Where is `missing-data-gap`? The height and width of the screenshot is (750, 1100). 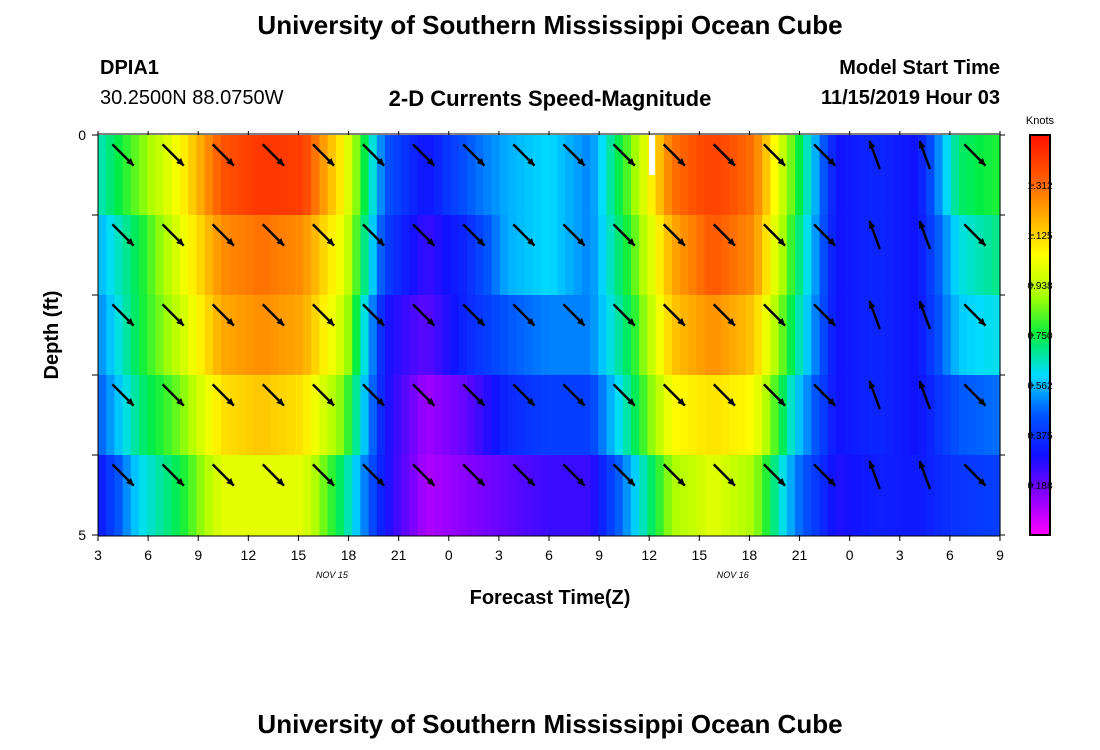 missing-data-gap is located at coordinates (652, 155).